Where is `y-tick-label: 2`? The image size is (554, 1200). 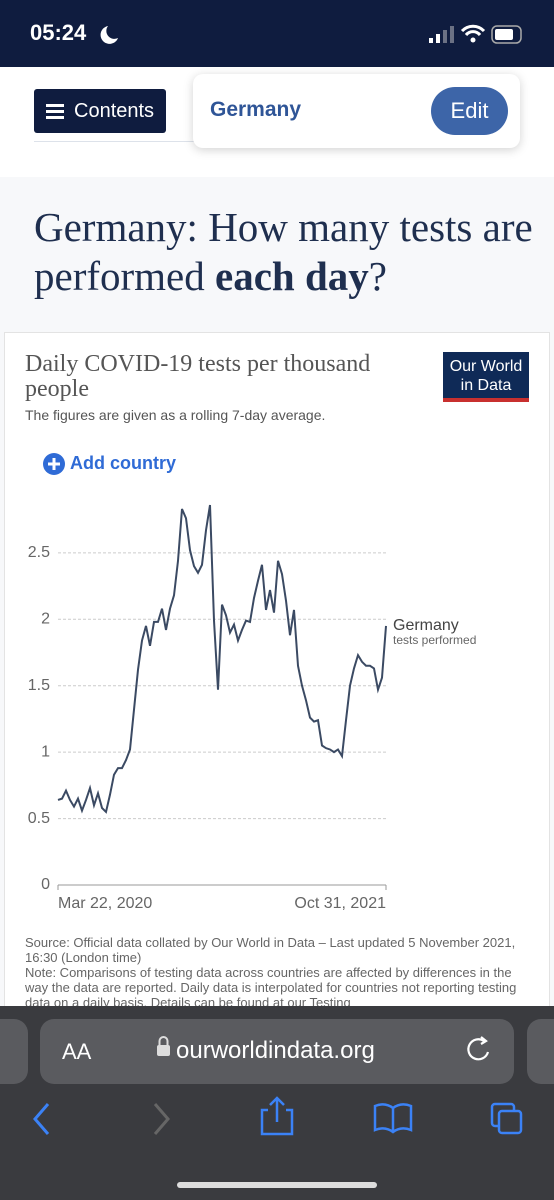
y-tick-label: 2 is located at coordinates (45, 618).